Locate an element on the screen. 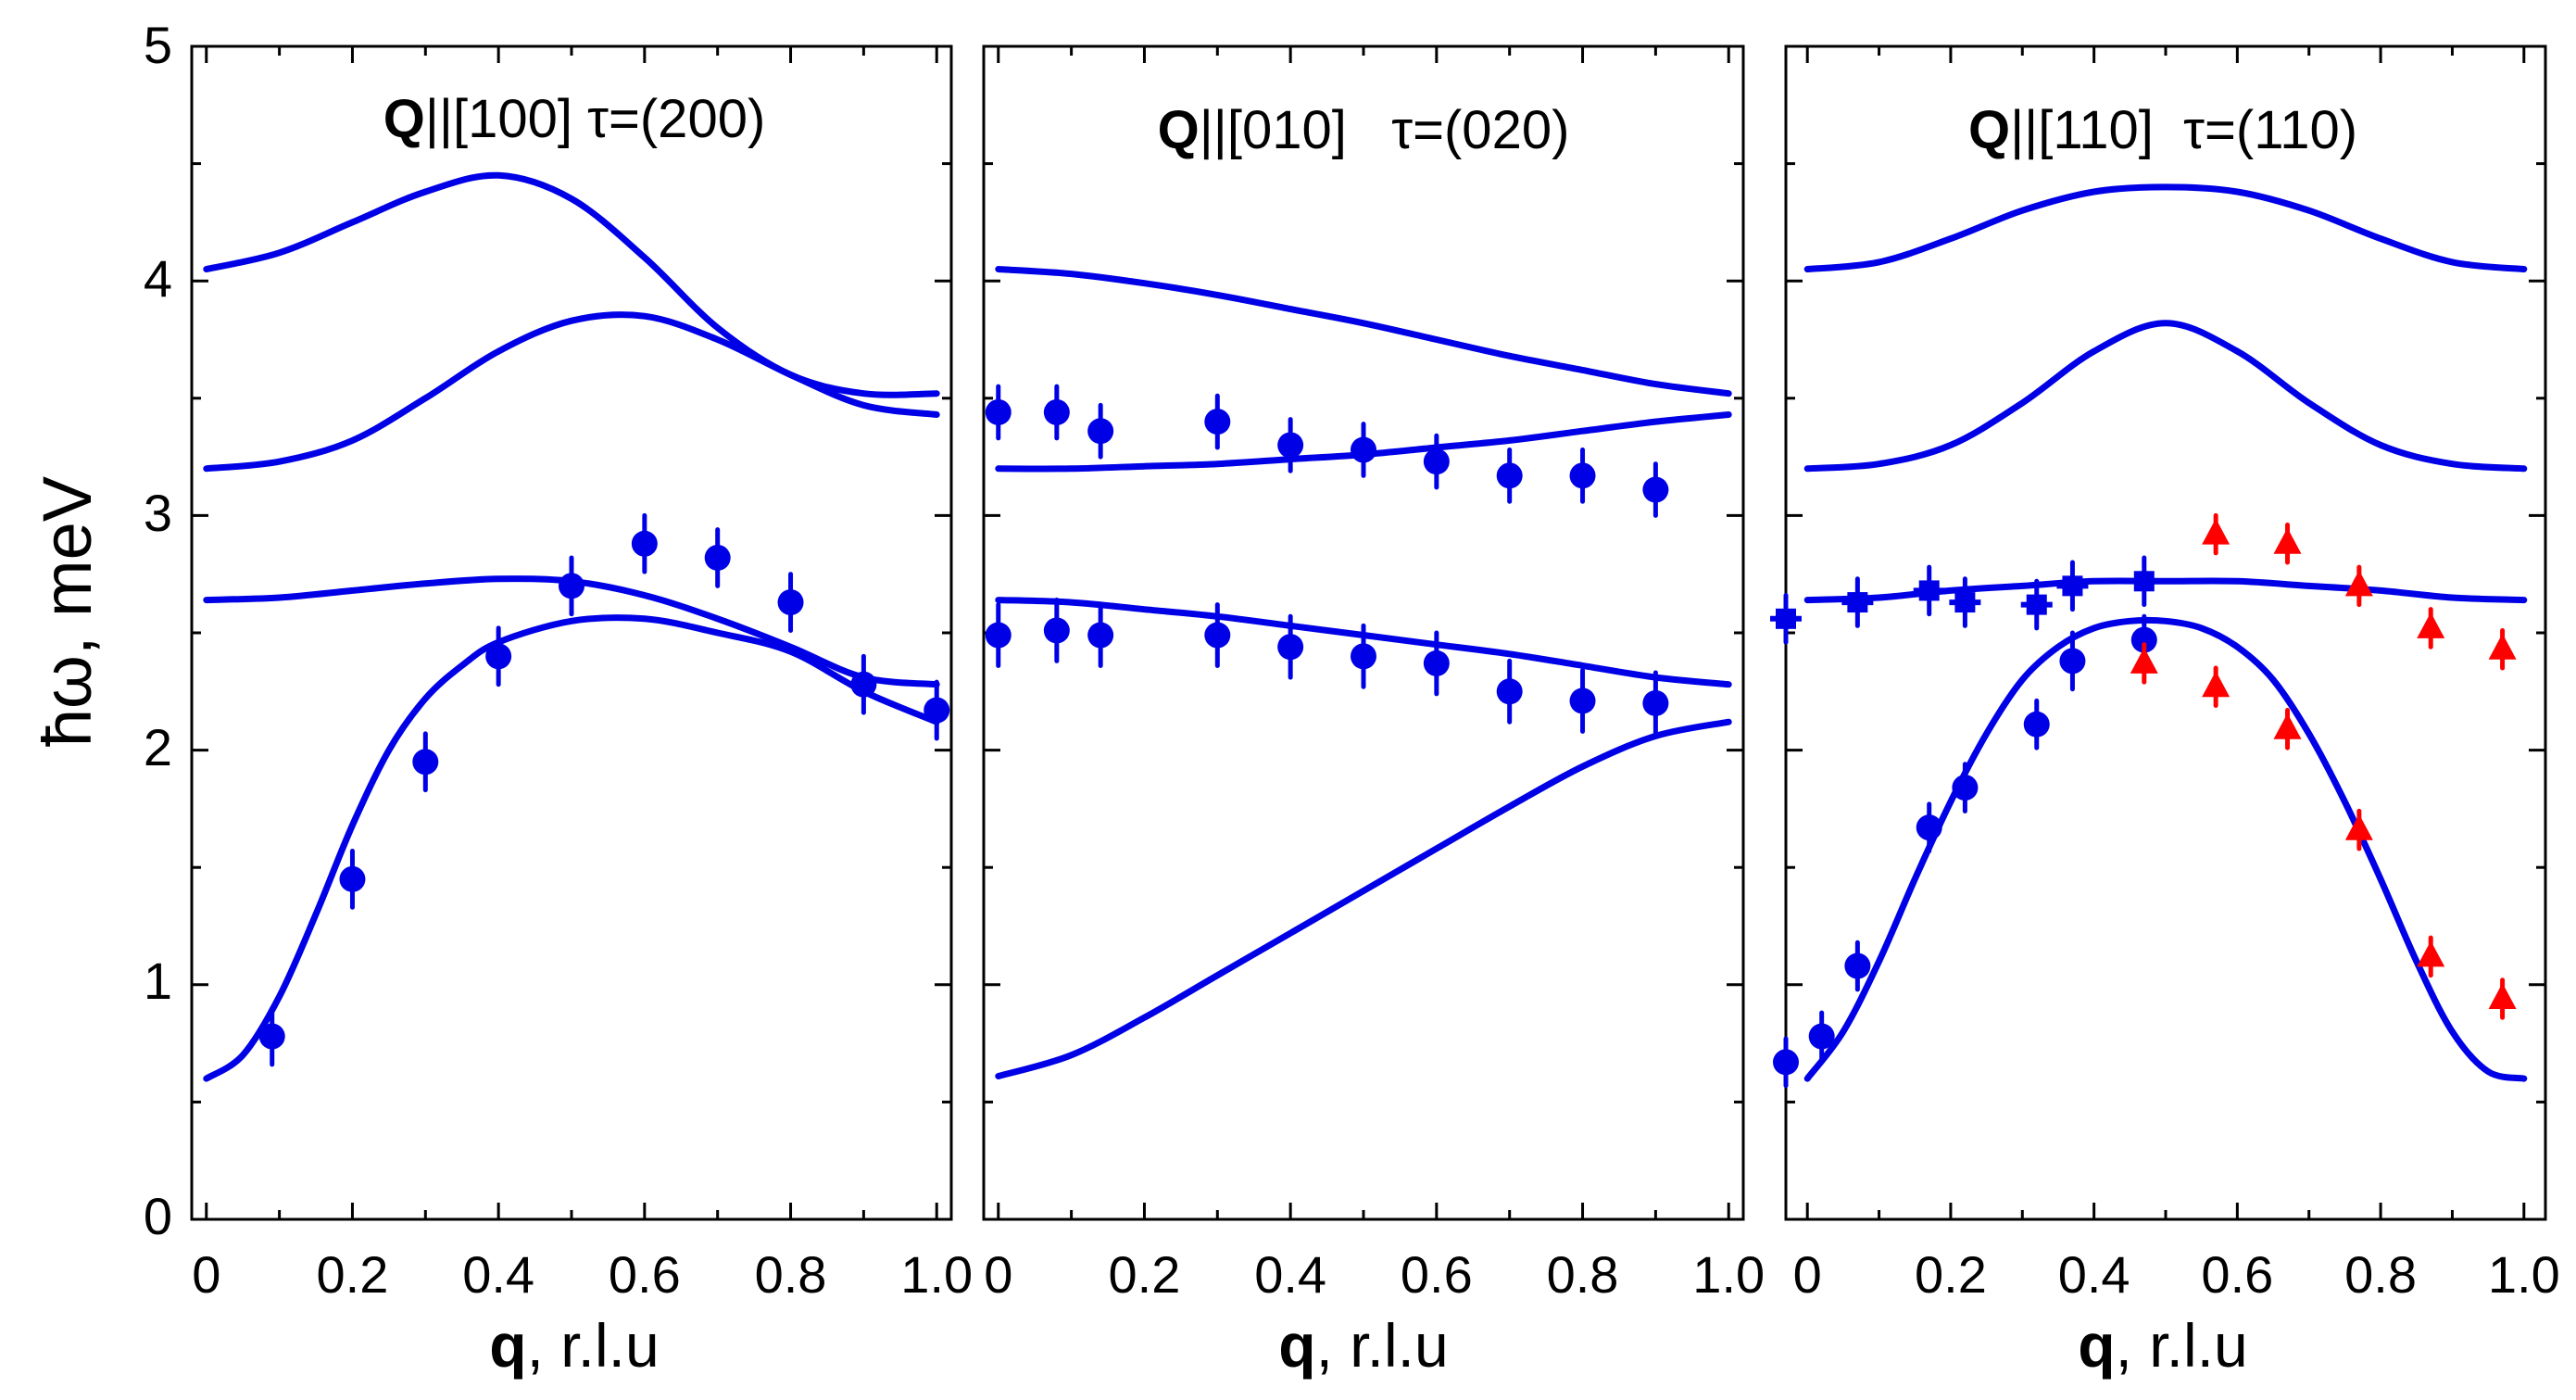 This screenshot has height=1400, width=2576. x-axis-label: q, r.l.u is located at coordinates (574, 1345).